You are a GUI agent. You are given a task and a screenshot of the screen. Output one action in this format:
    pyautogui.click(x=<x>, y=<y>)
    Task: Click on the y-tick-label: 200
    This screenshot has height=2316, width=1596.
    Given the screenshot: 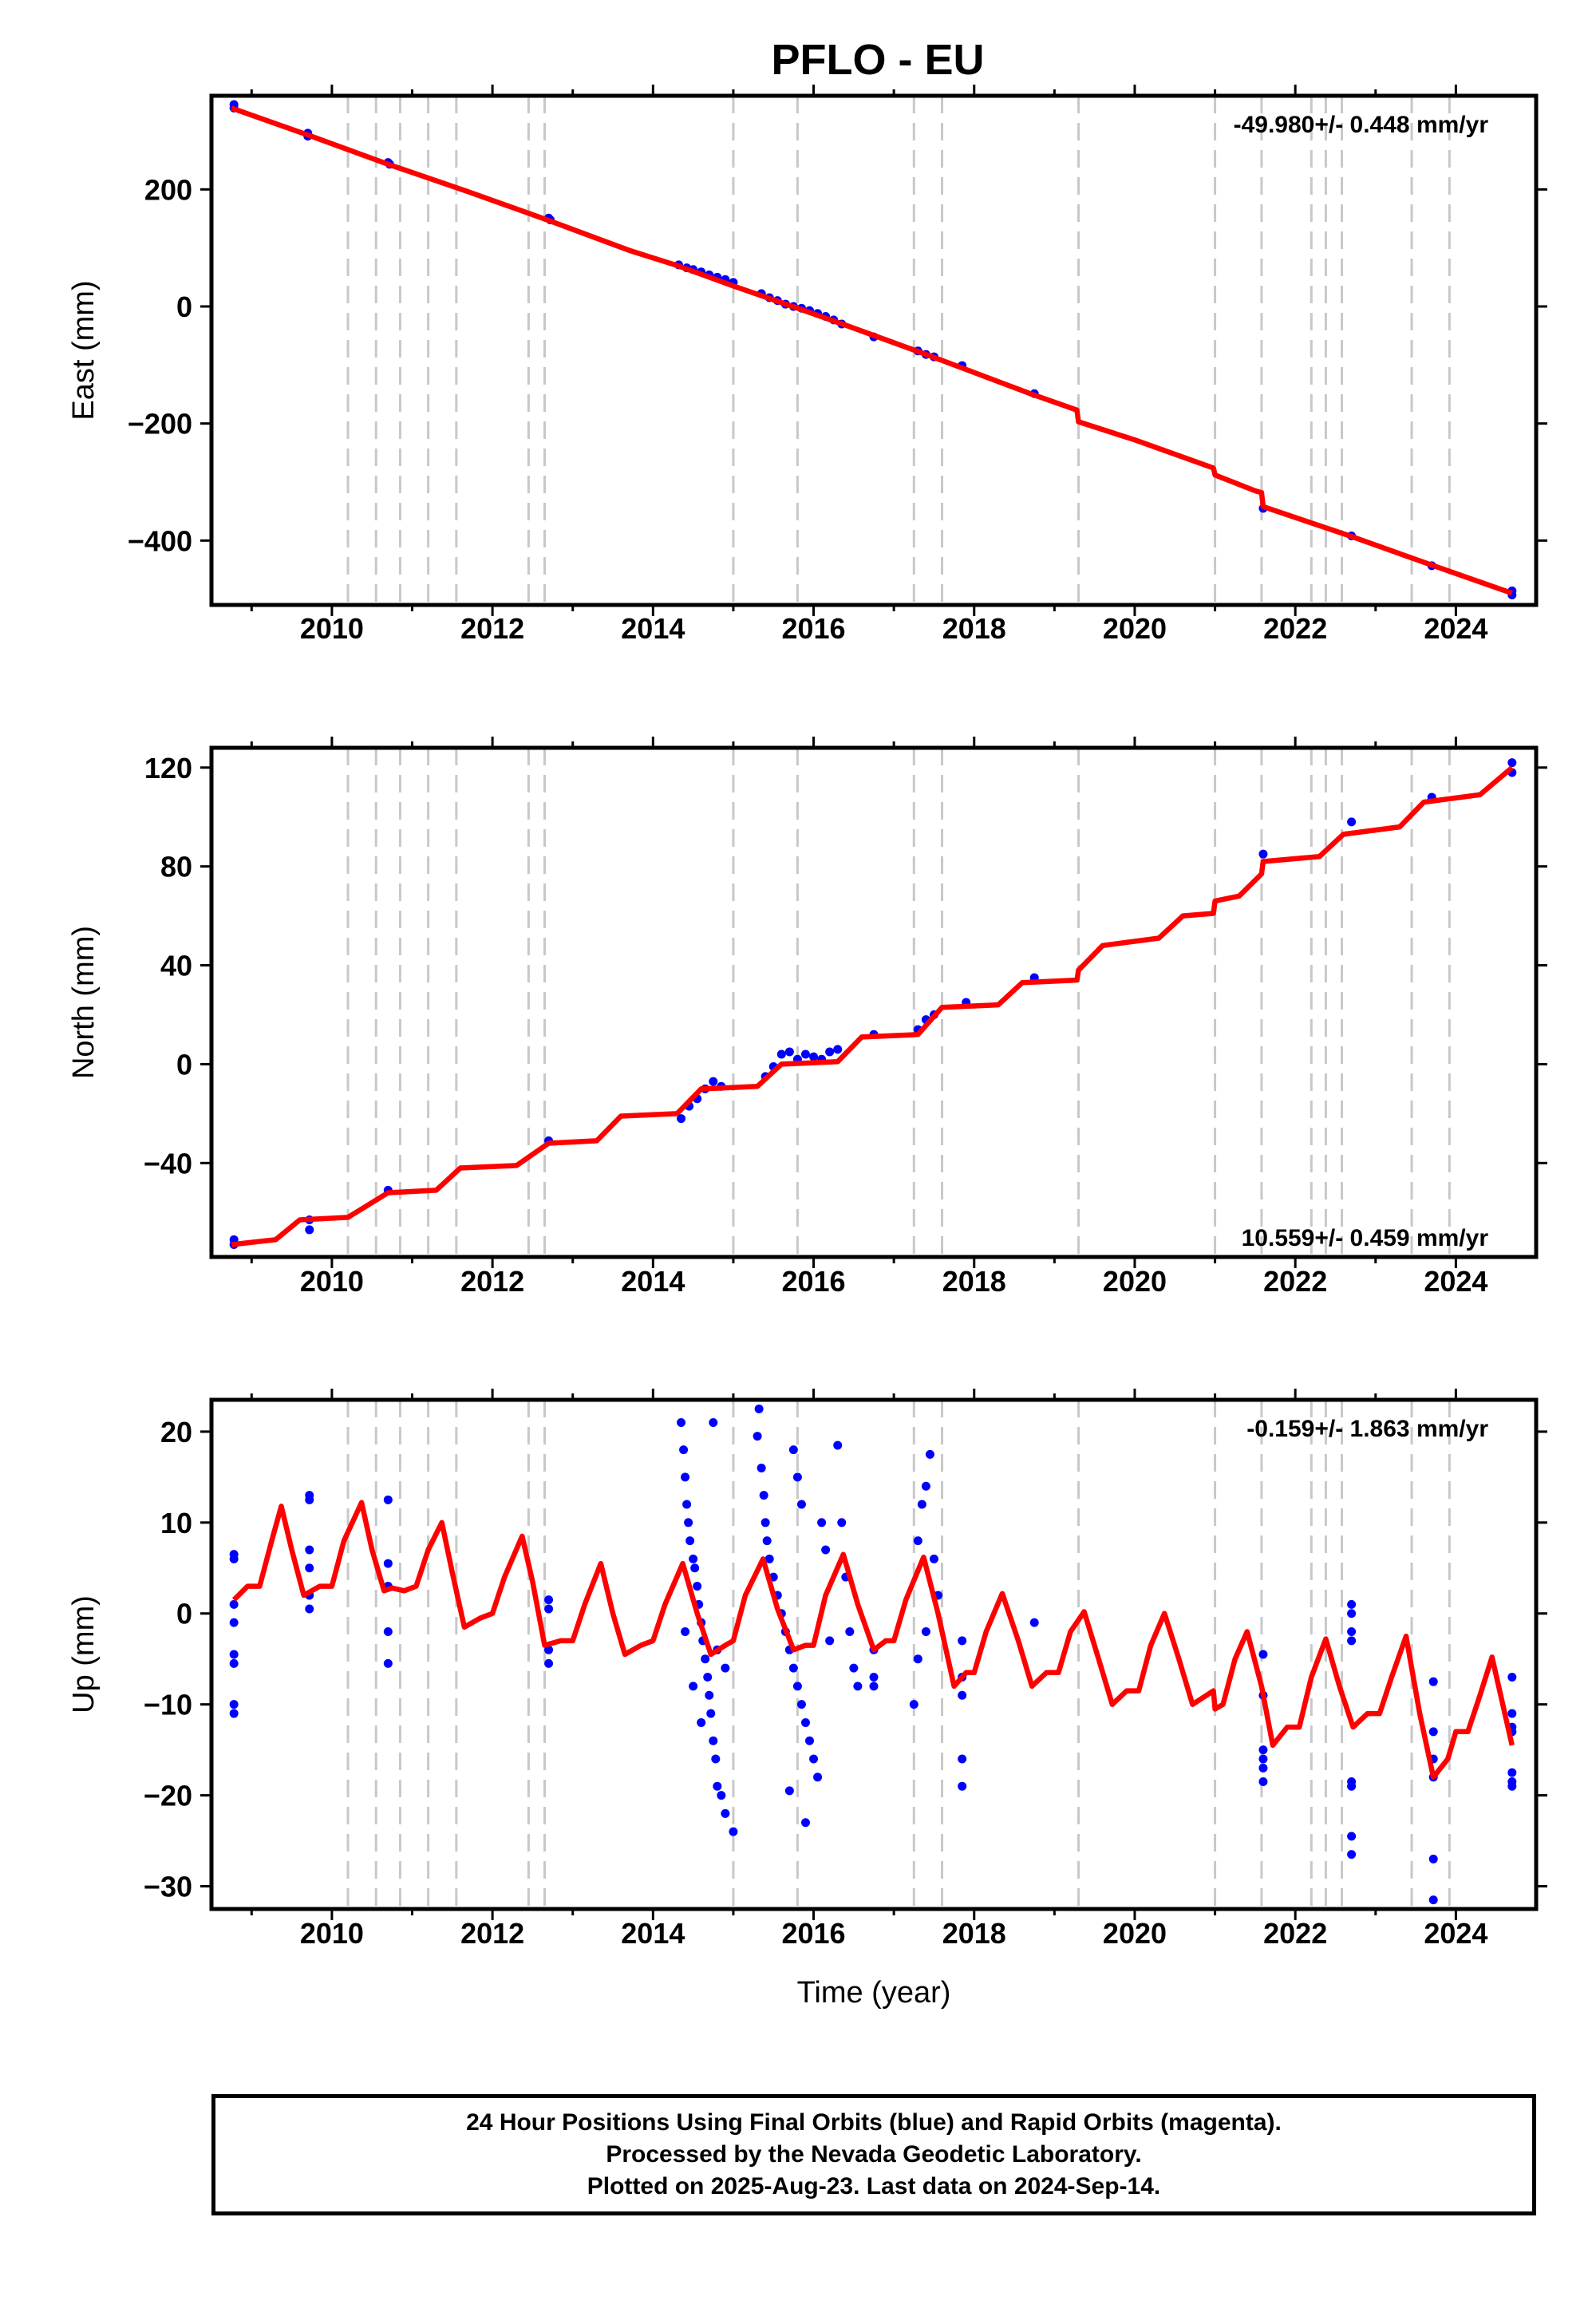 What is the action you would take?
    pyautogui.click(x=168, y=189)
    